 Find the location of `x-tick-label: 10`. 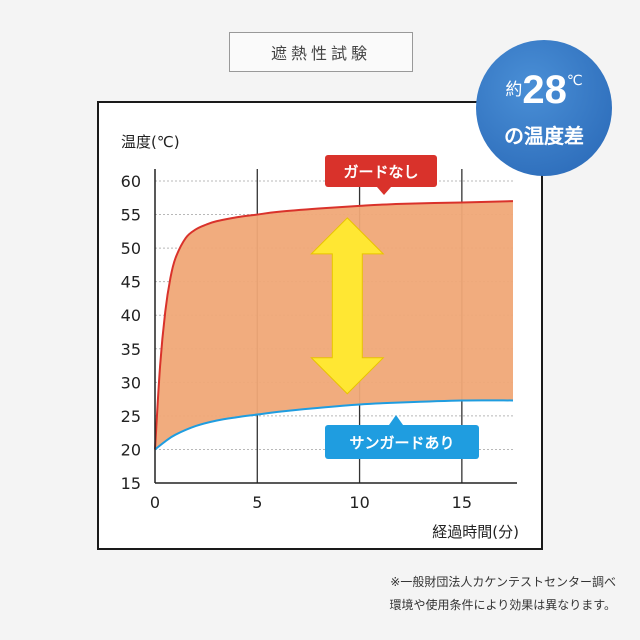

x-tick-label: 10 is located at coordinates (359, 502).